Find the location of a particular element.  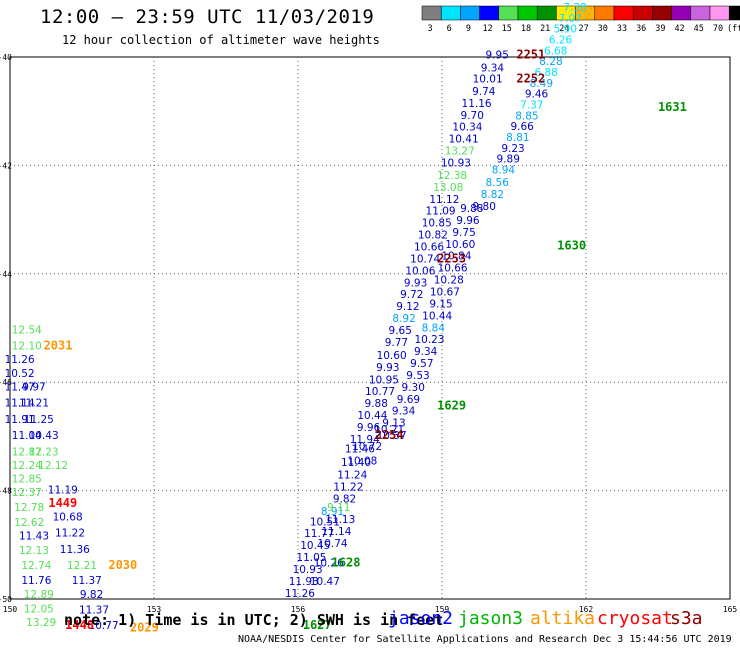

wave-height-label: 10.68 is located at coordinates (68, 517).